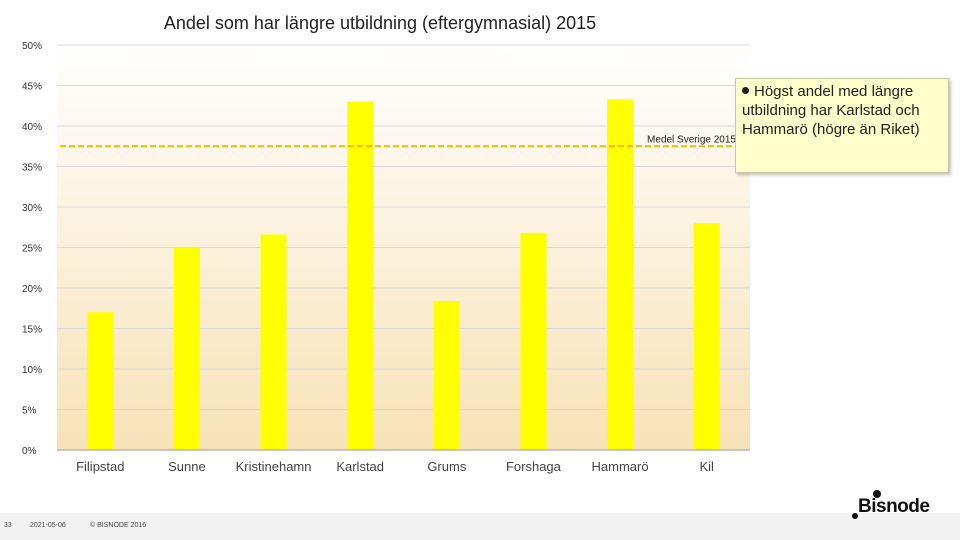  Describe the element at coordinates (32, 168) in the screenshot. I see `y-tick-label: 35%` at that location.